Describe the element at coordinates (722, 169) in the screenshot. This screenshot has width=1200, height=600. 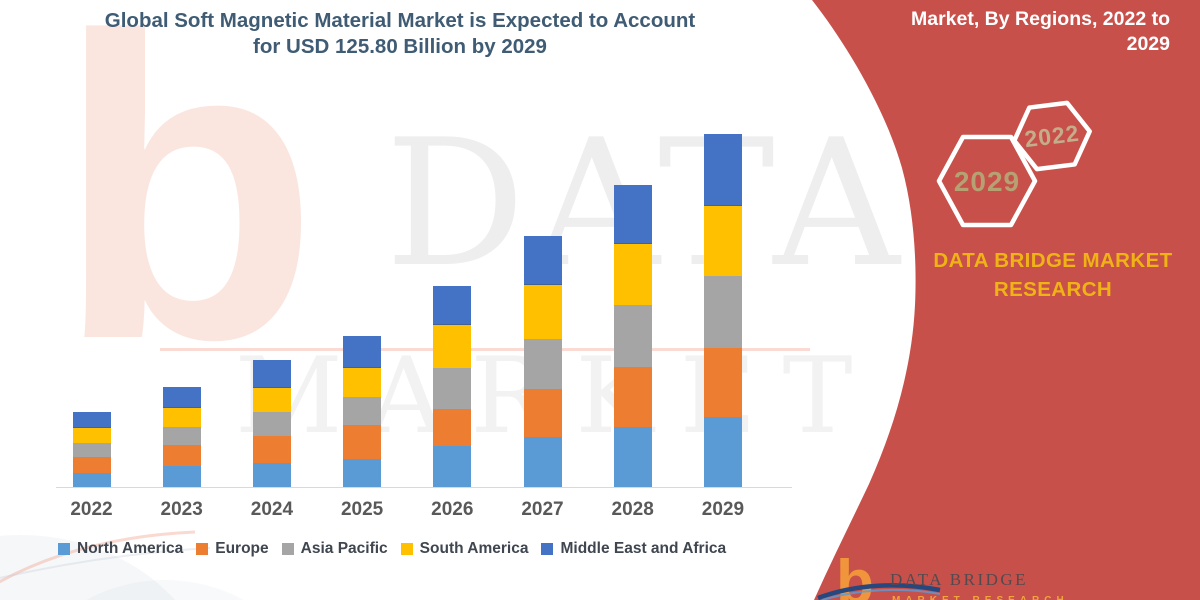
I see `bar-segment-middle-east-and-africa-2029` at that location.